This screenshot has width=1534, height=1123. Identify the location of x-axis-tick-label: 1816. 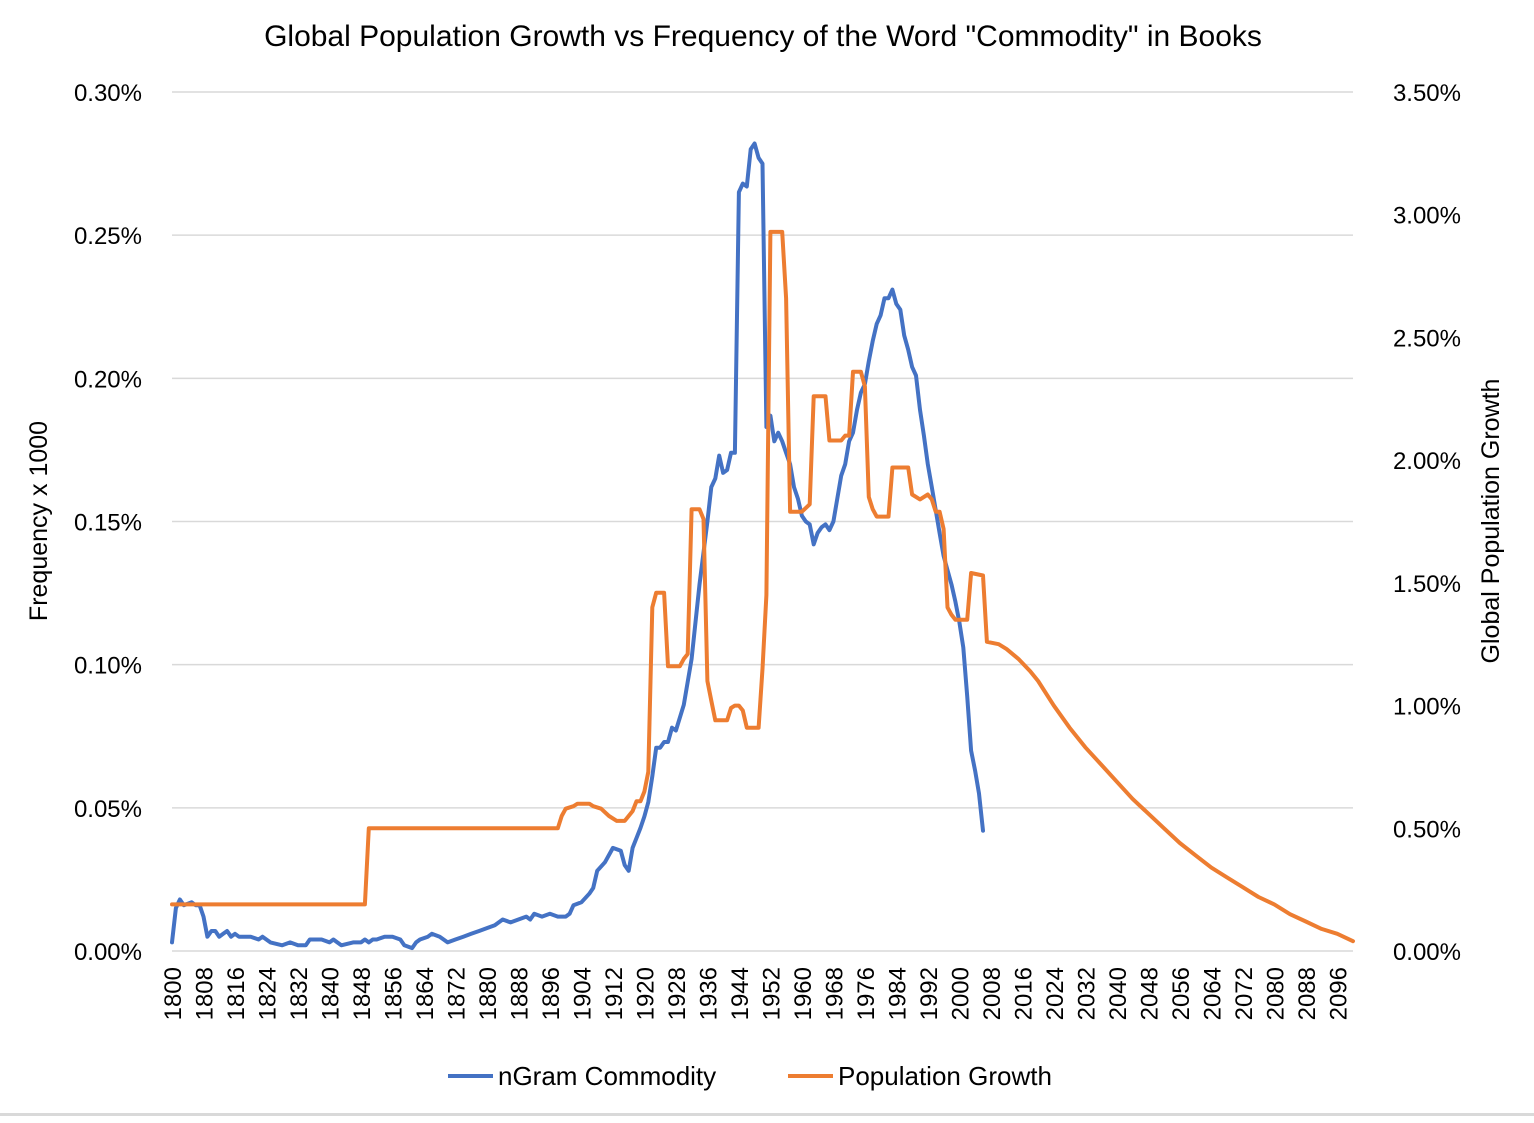
(236, 993).